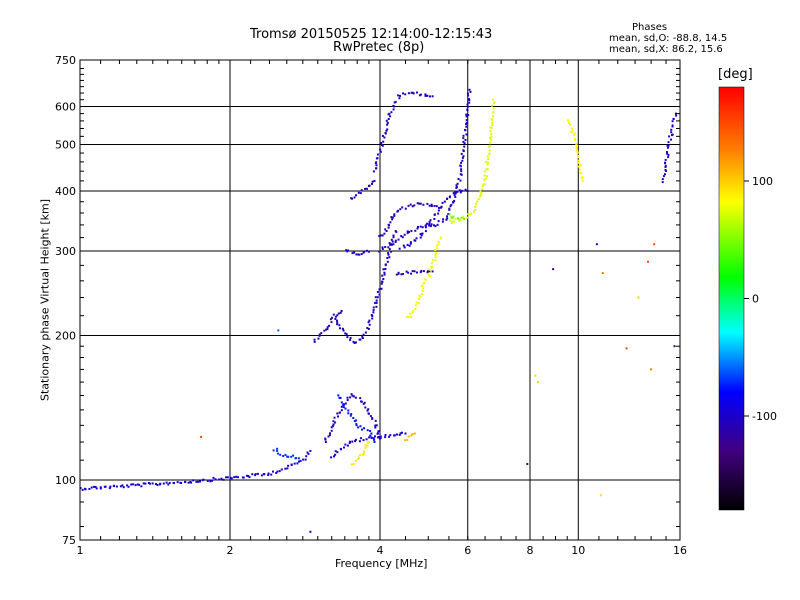 This screenshot has height=600, width=800. What do you see at coordinates (578, 550) in the screenshot?
I see `x-tick-label: 10` at bounding box center [578, 550].